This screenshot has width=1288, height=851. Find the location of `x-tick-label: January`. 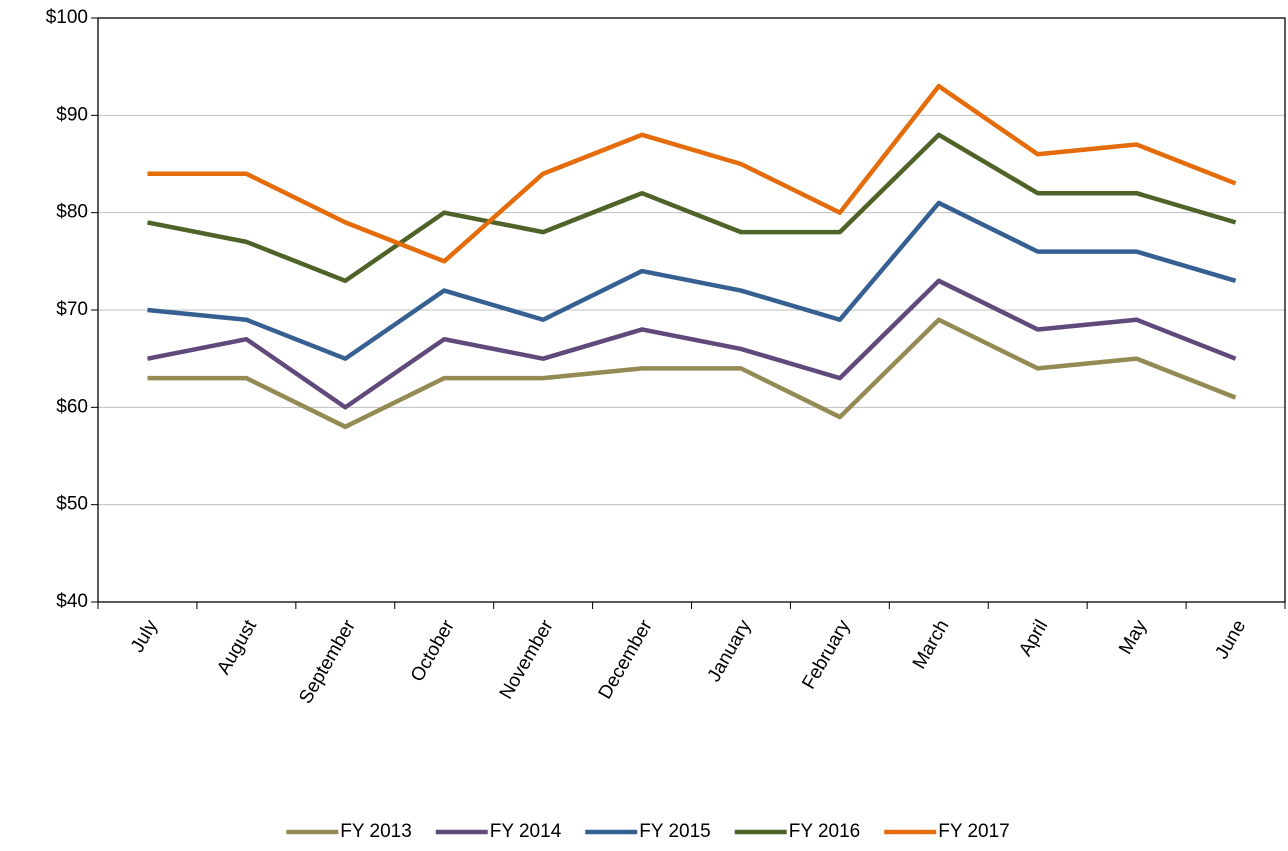

x-tick-label: January is located at coordinates (730, 650).